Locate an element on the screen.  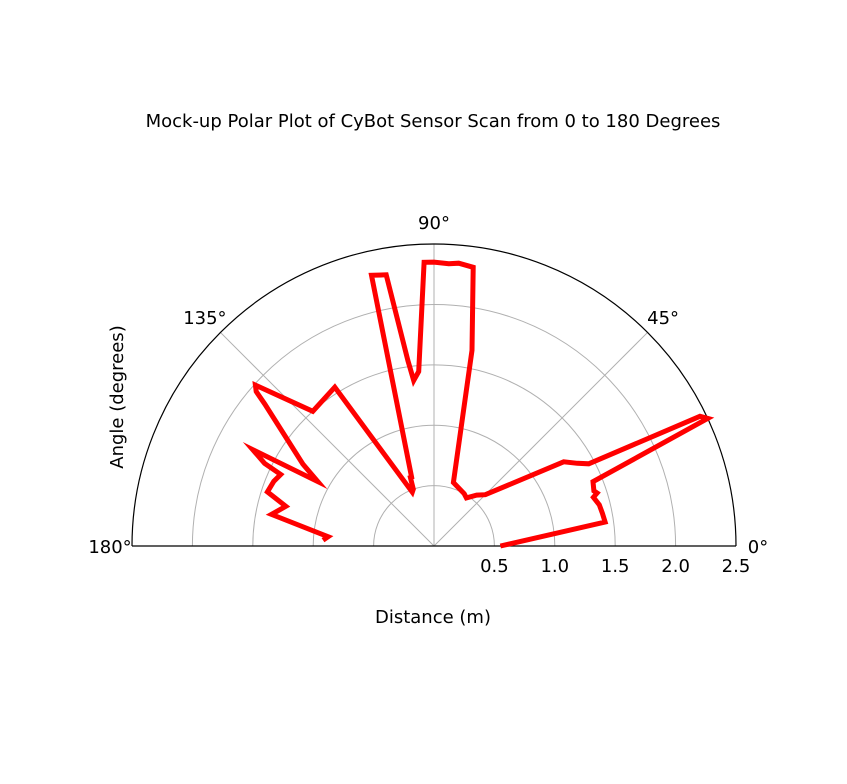
r-tick-label: 1.0 is located at coordinates (554, 566).